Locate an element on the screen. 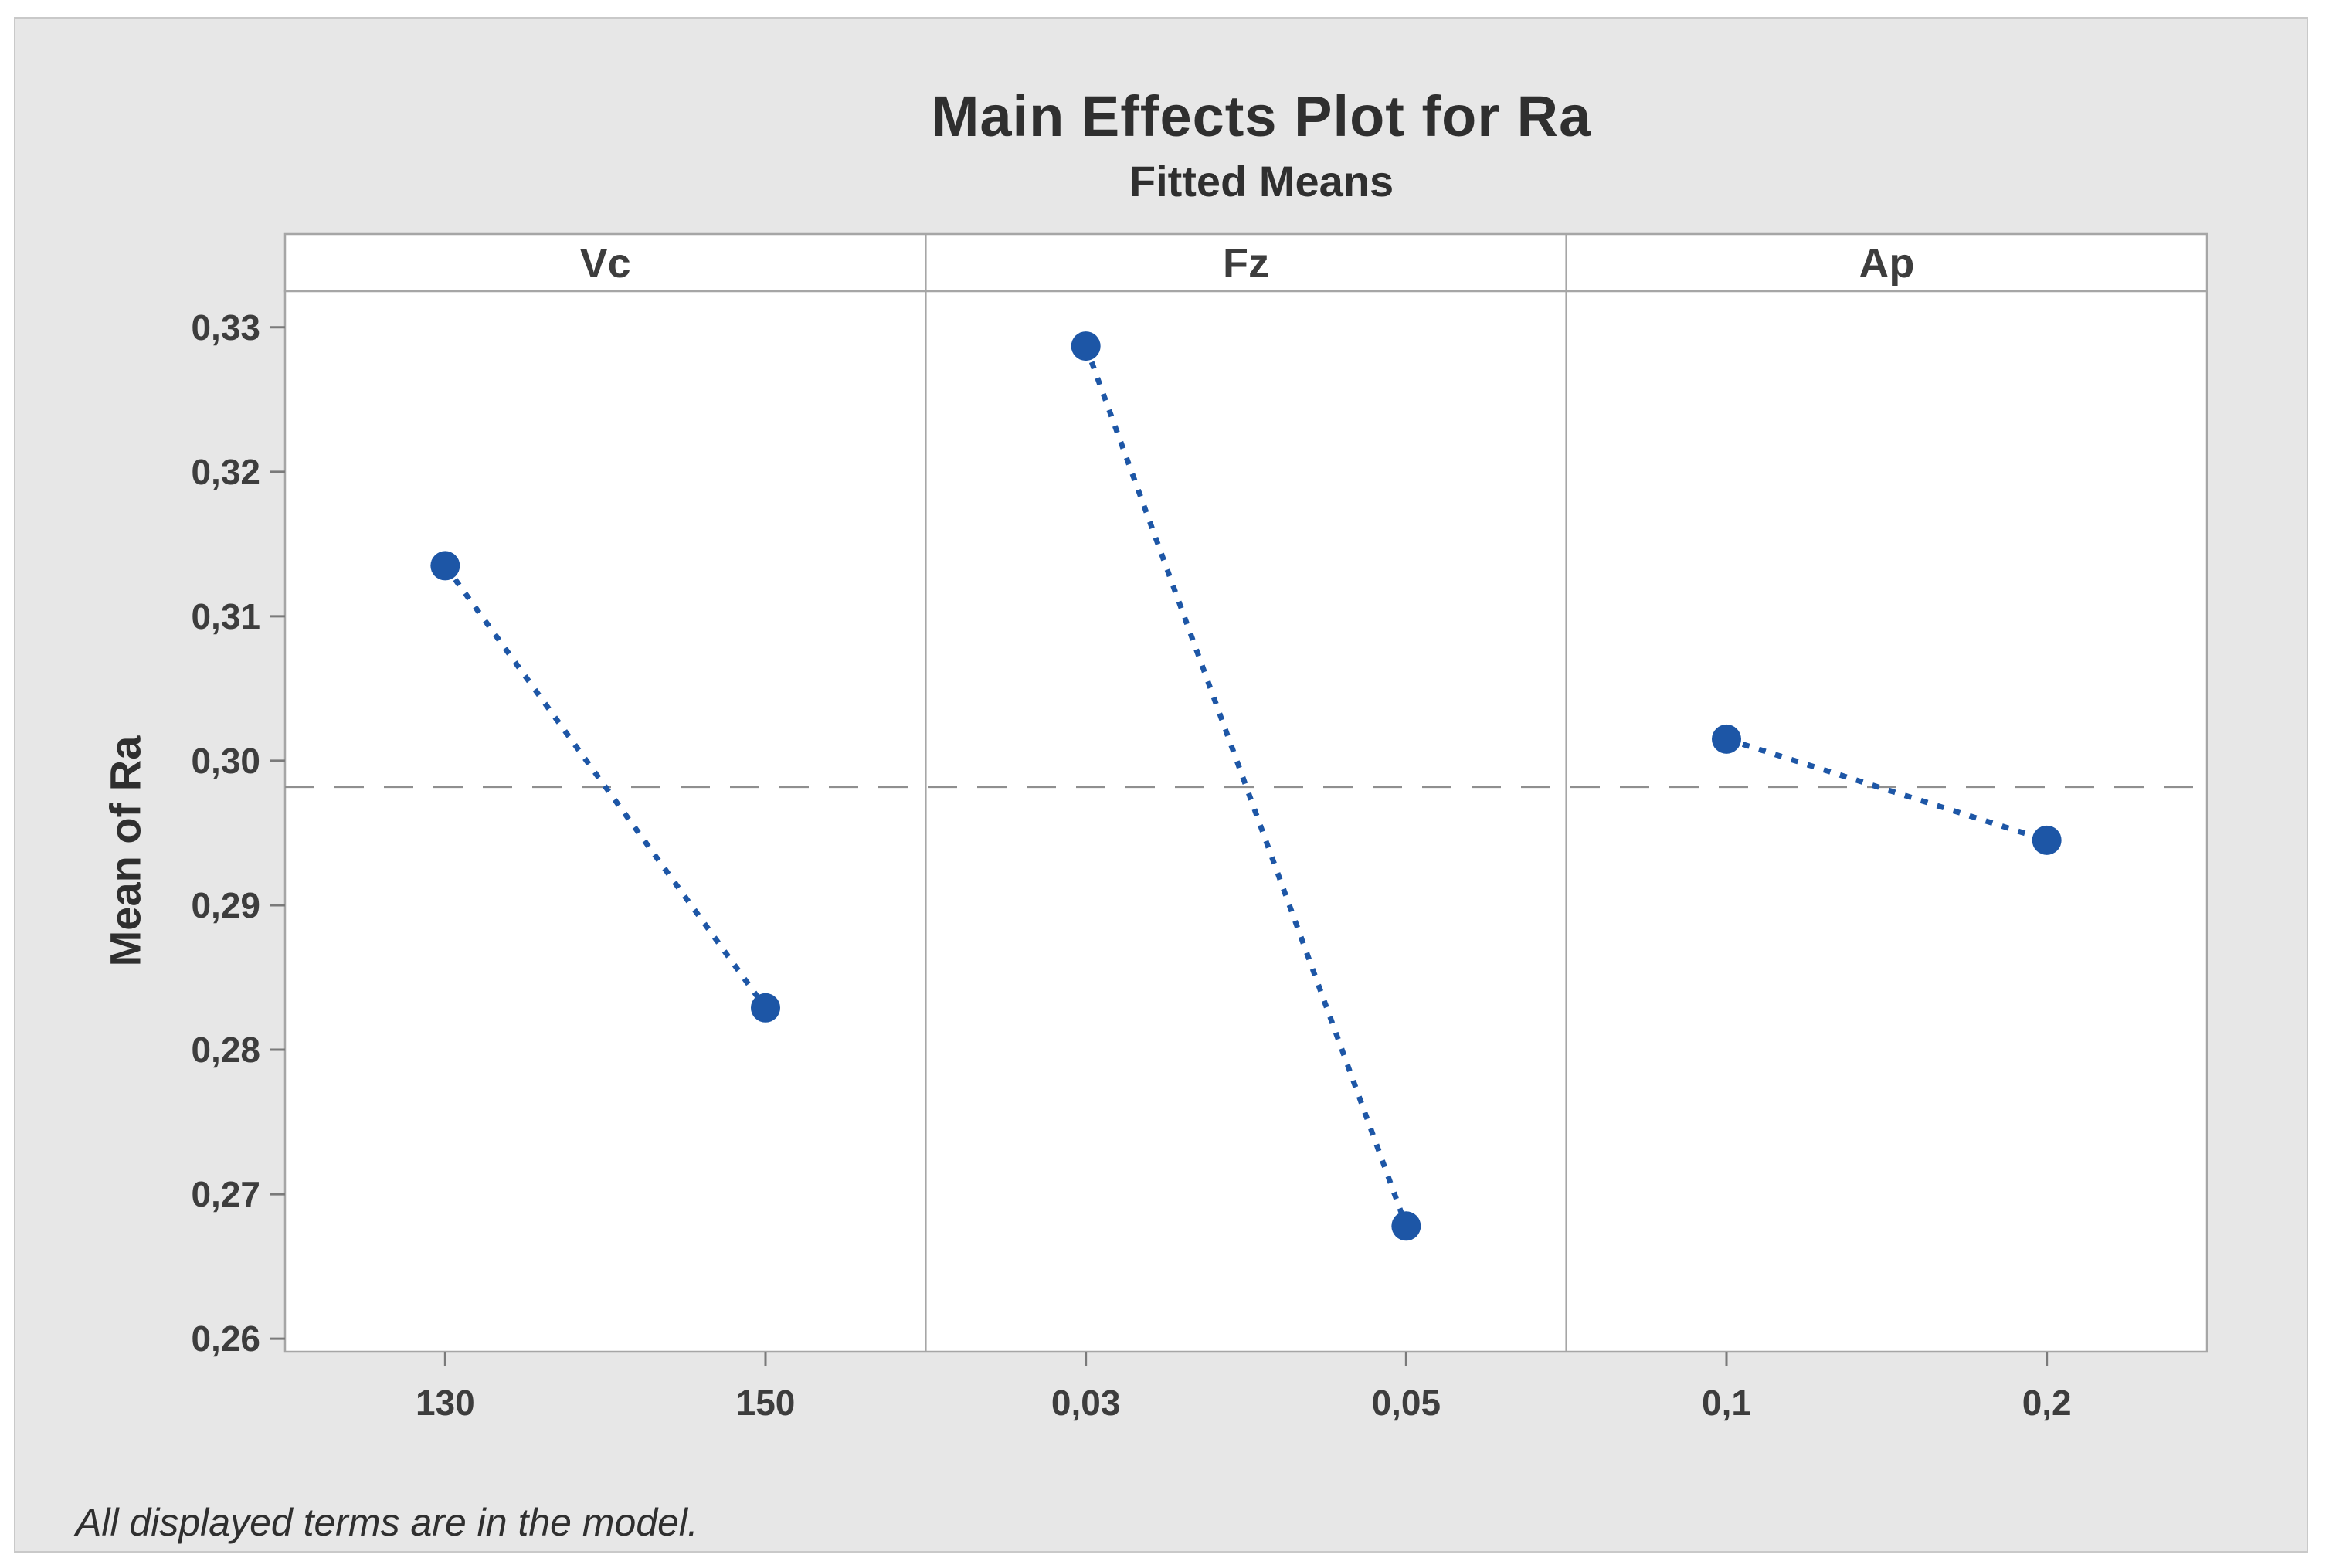  y-tick-label: 0,29 is located at coordinates (225, 905).